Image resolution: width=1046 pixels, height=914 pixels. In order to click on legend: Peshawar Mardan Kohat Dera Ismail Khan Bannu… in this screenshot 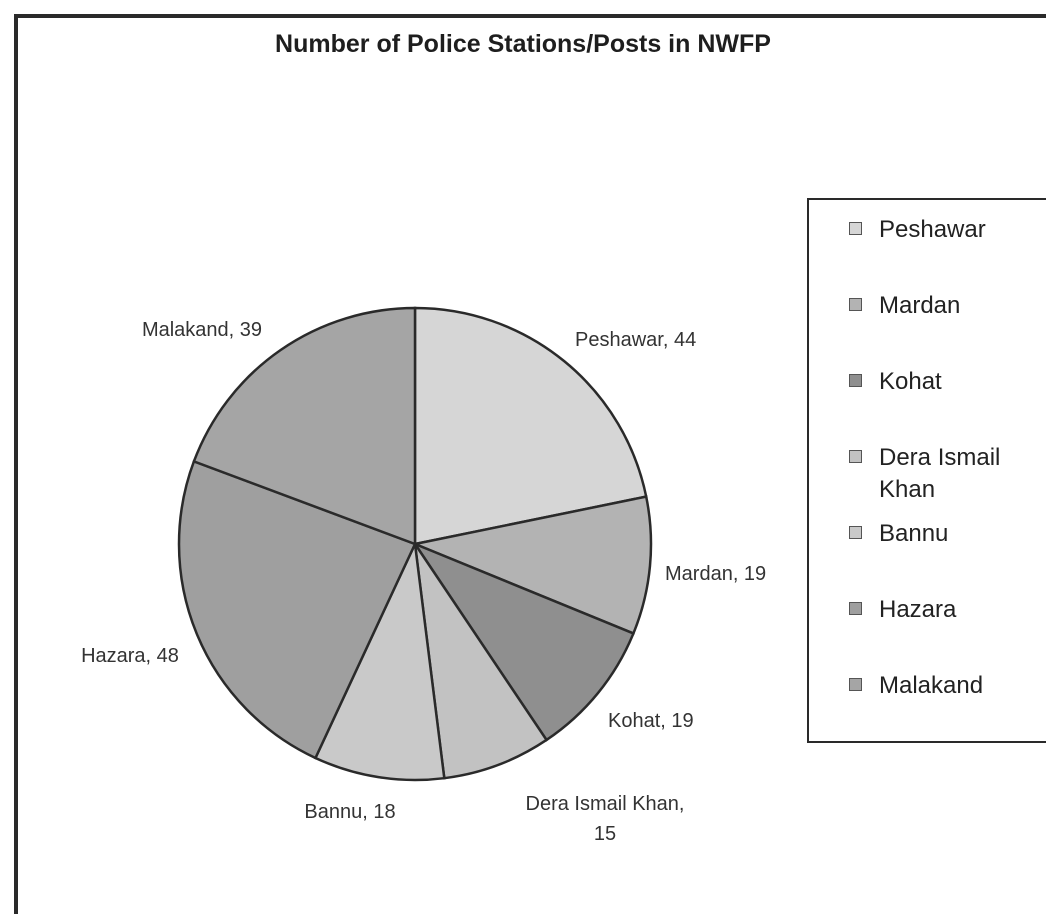, I will do `click(926, 470)`.